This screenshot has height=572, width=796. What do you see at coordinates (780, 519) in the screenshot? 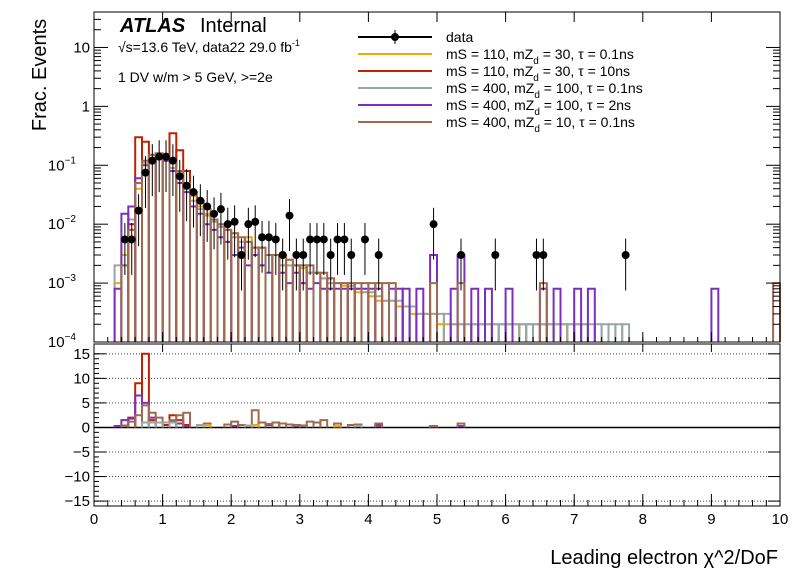
I see `x-tick-label: 10` at bounding box center [780, 519].